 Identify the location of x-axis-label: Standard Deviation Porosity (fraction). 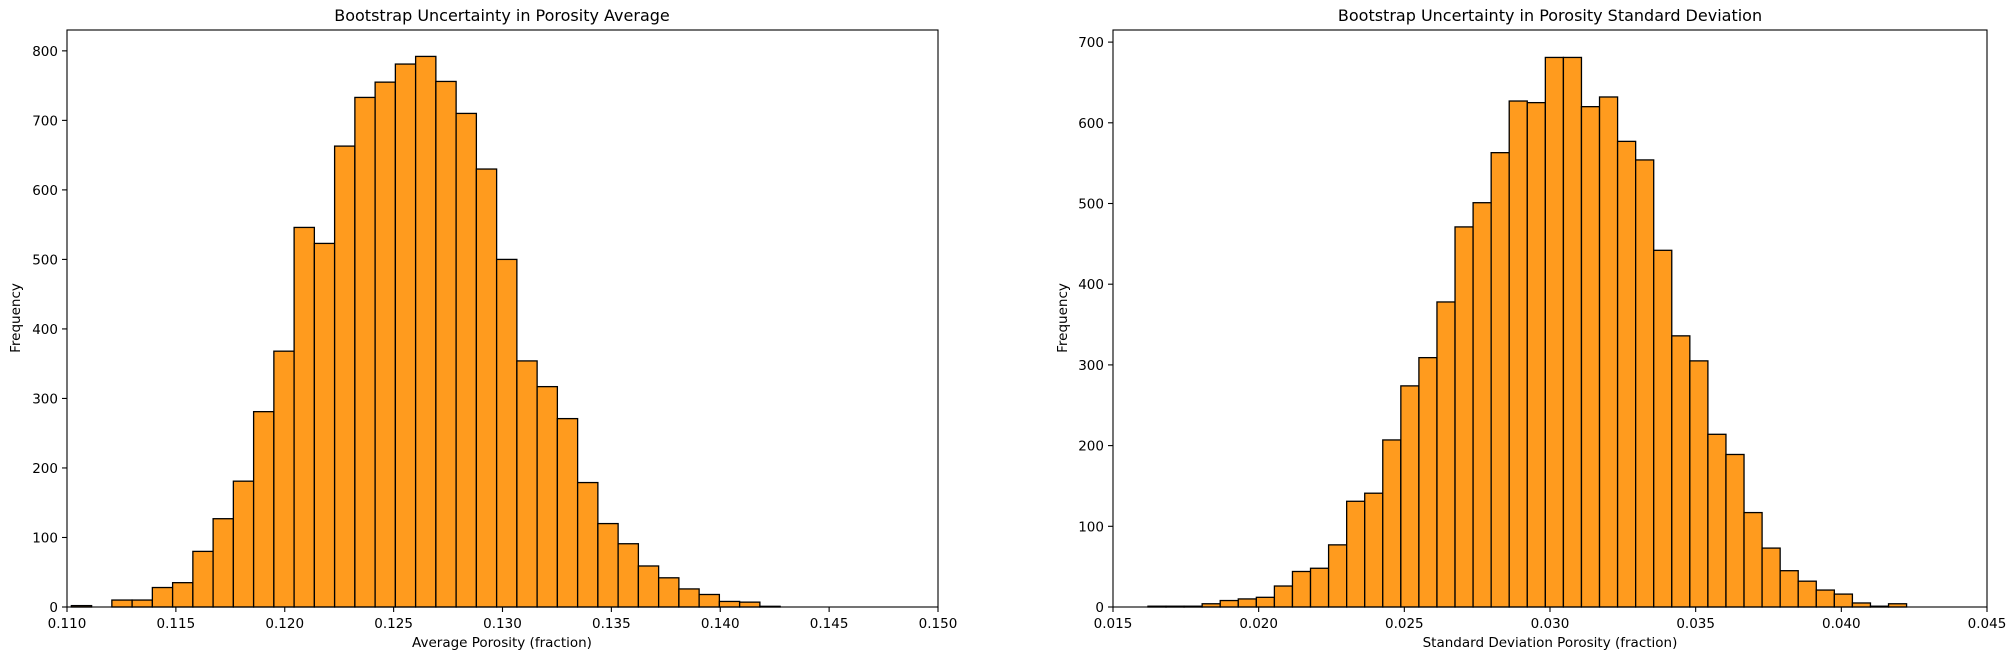
(1550, 643).